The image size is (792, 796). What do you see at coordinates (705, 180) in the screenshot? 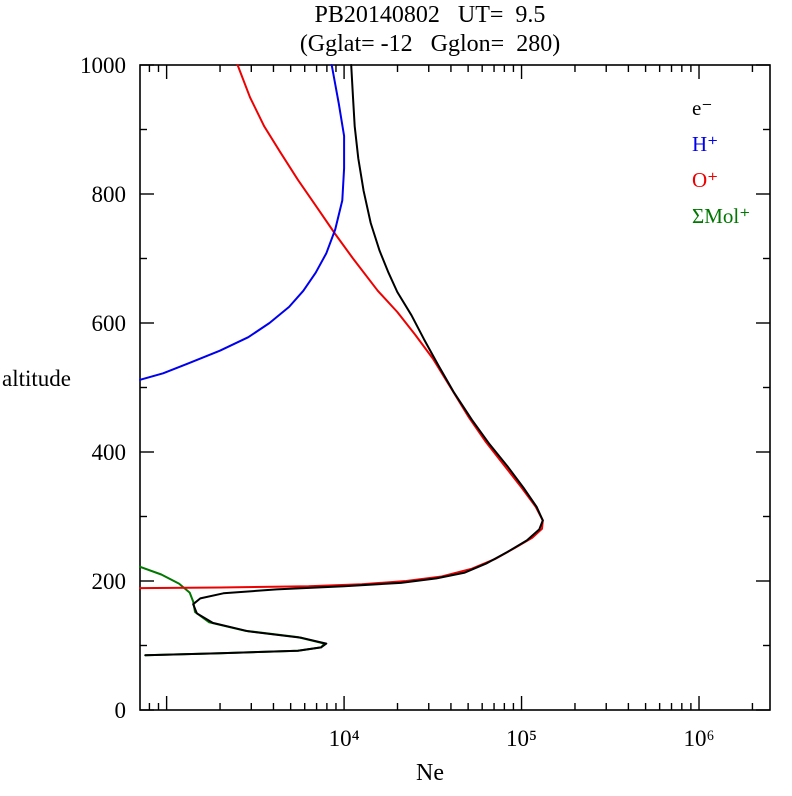
I see `legend-item: O⁺` at bounding box center [705, 180].